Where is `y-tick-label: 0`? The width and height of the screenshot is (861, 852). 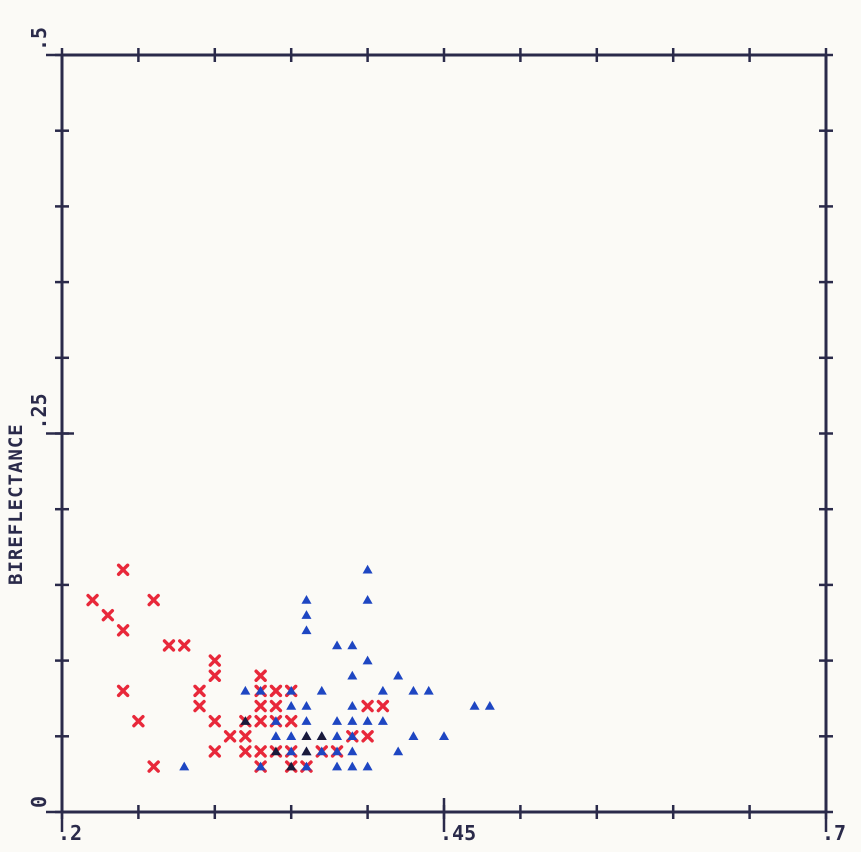
y-tick-label: 0 is located at coordinates (39, 802).